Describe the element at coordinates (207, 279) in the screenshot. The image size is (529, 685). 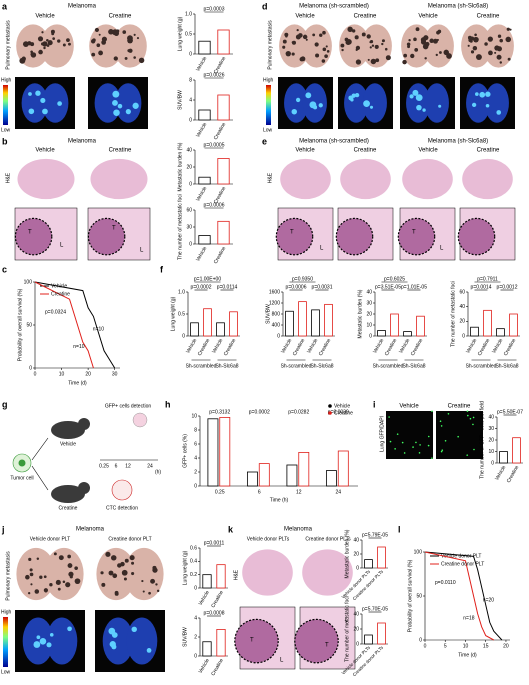
I see `p-value: p=1.00E+00` at that location.